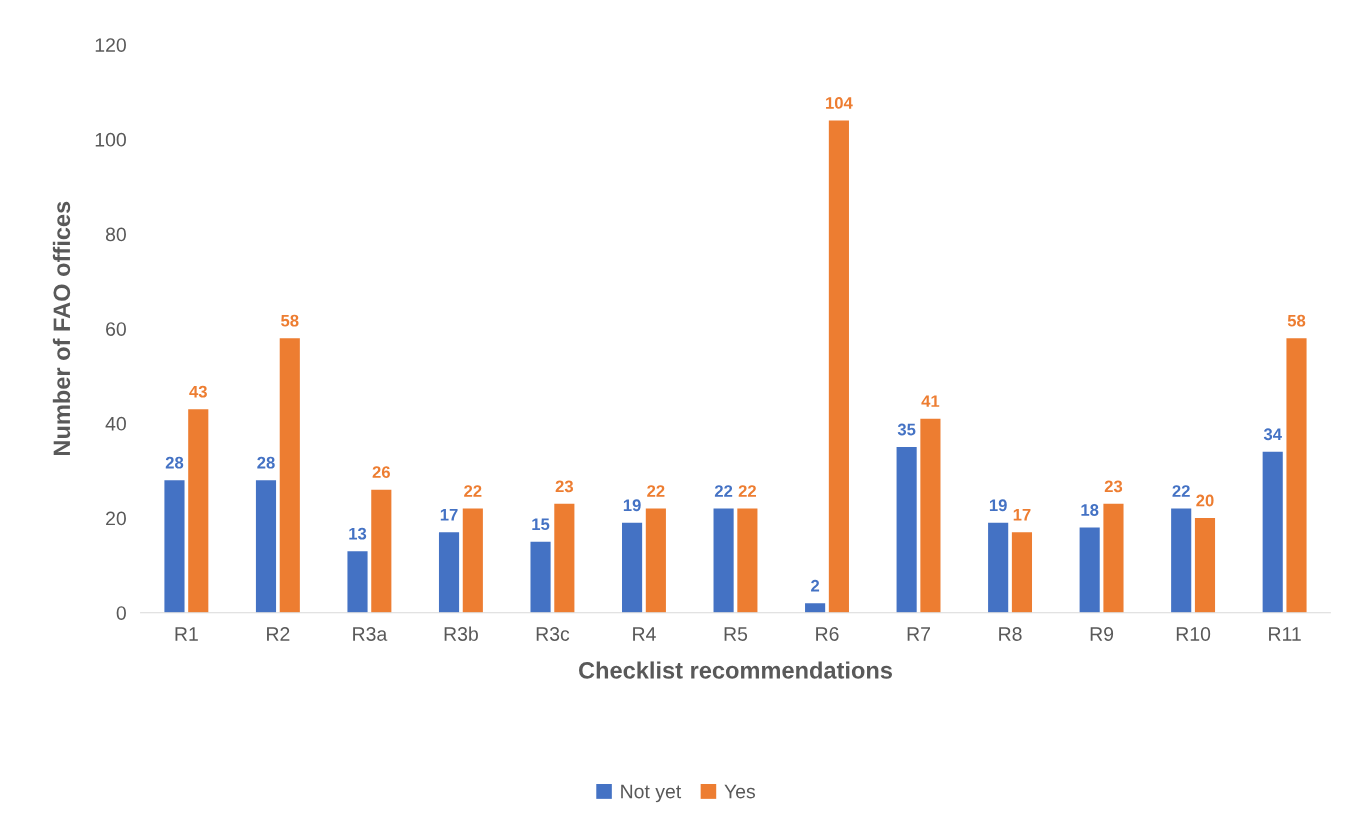 The height and width of the screenshot is (828, 1352). What do you see at coordinates (1090, 510) in the screenshot?
I see `data-label: 18` at bounding box center [1090, 510].